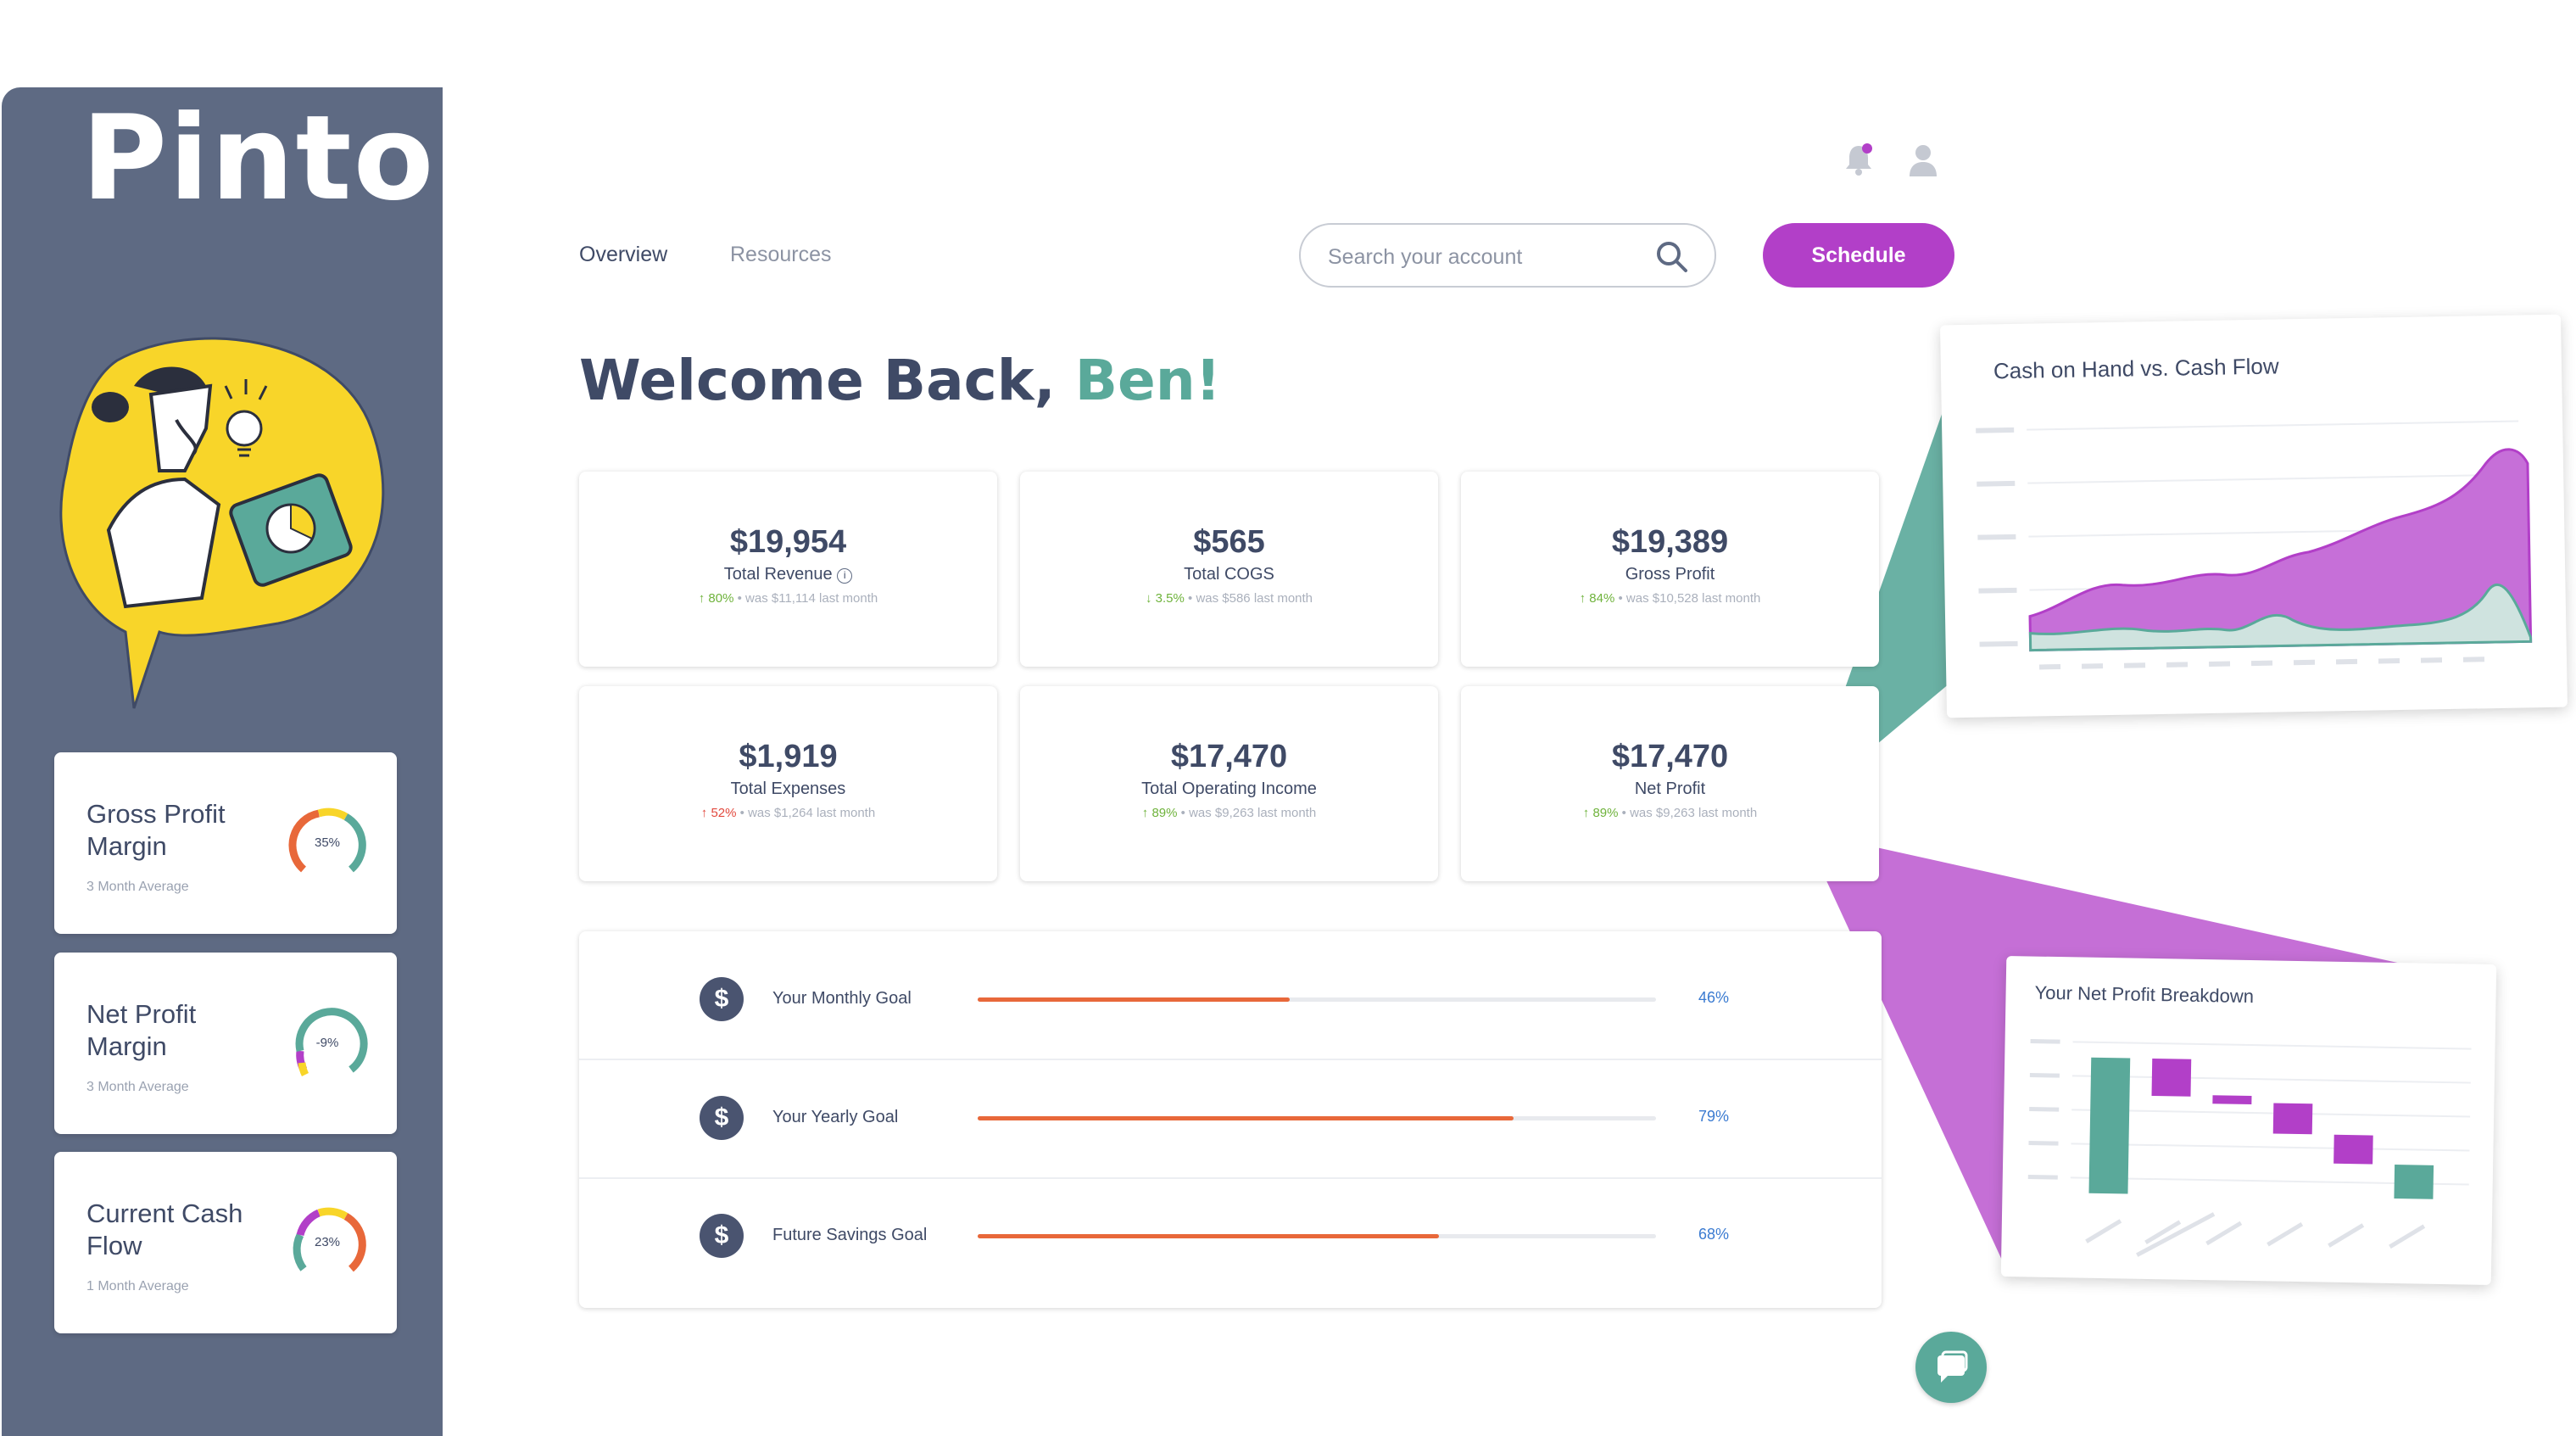  What do you see at coordinates (623, 254) in the screenshot?
I see `tab-overview: Overview` at bounding box center [623, 254].